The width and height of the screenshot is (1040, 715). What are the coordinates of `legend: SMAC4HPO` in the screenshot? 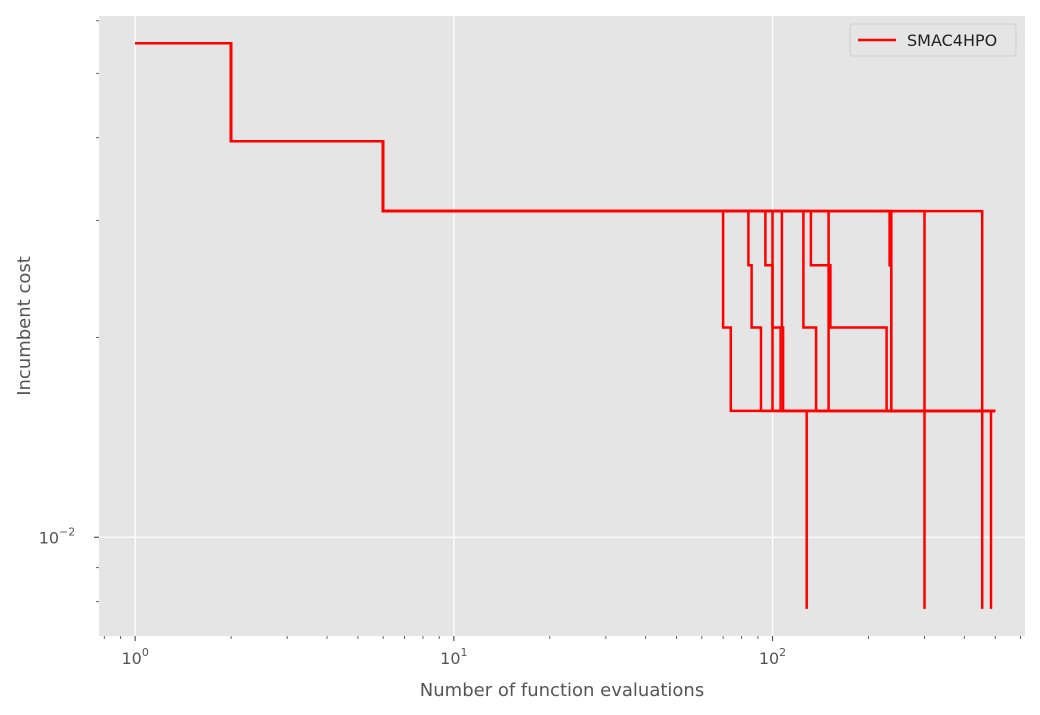 It's located at (933, 40).